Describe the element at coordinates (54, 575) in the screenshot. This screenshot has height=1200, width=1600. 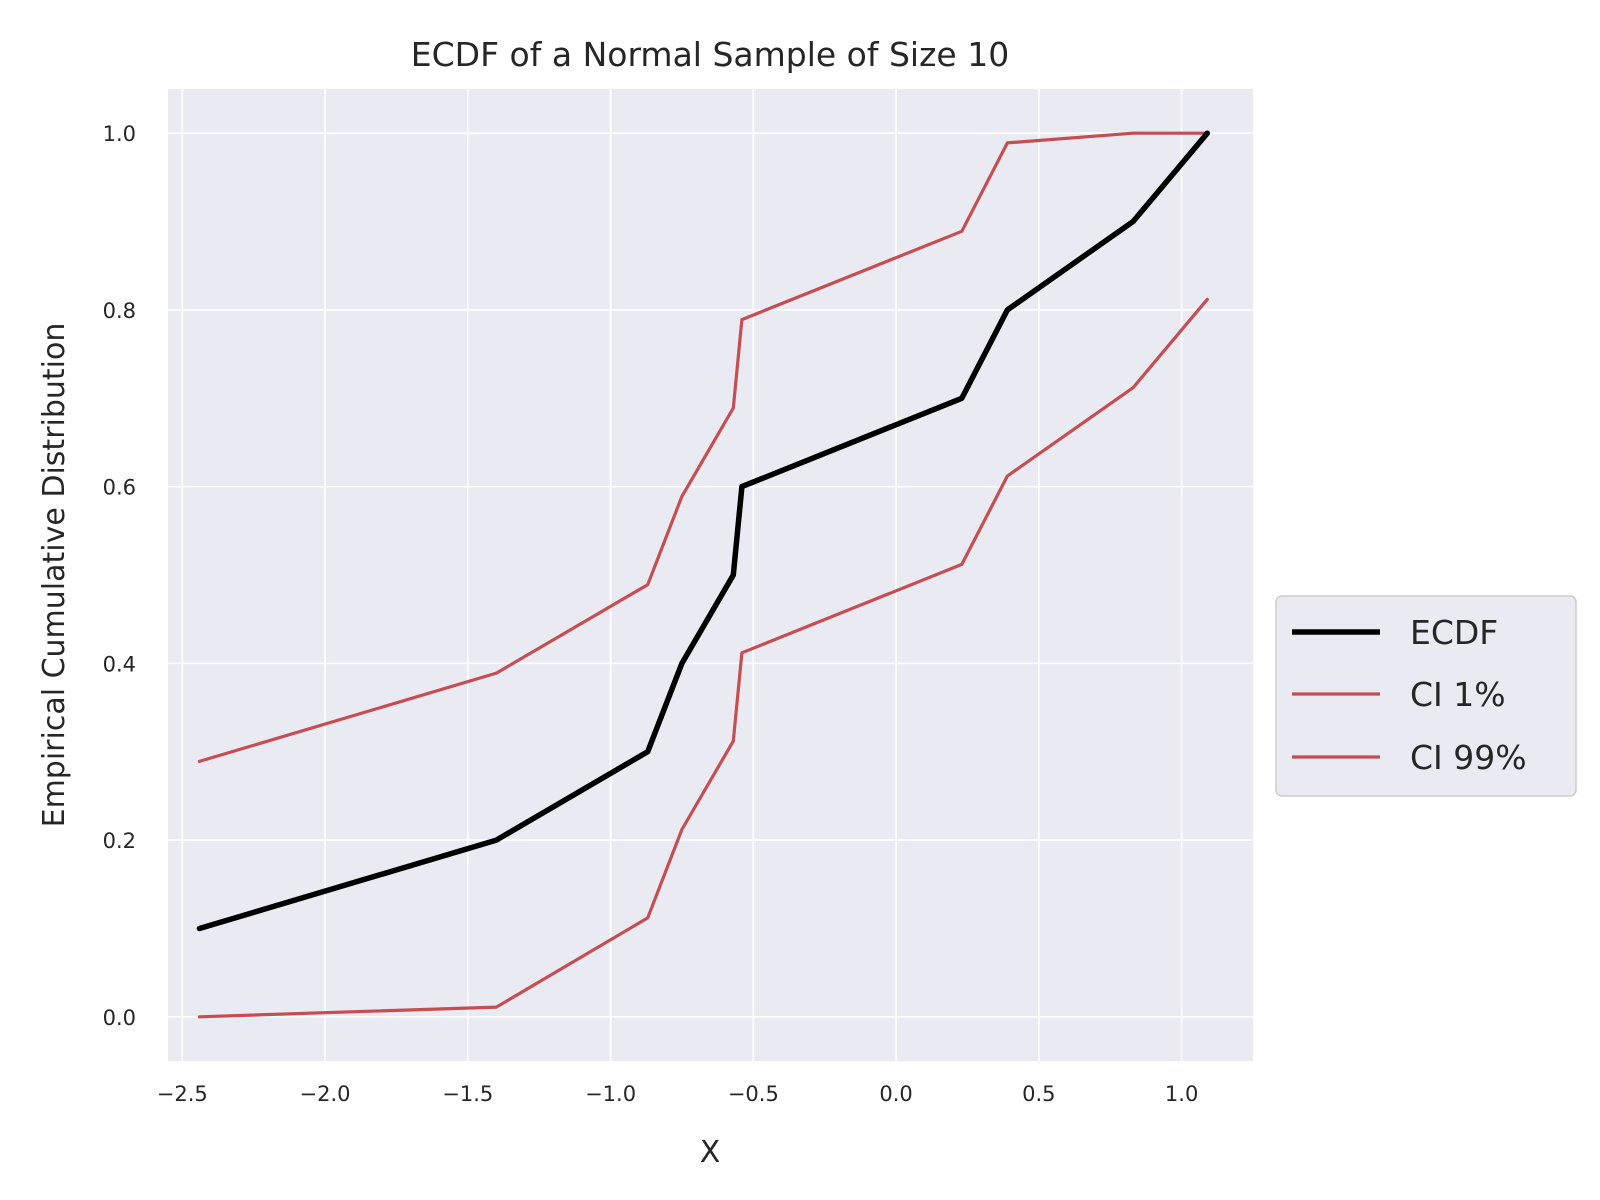
I see `y-axis-label: Empirical Cumulative Distribution` at that location.